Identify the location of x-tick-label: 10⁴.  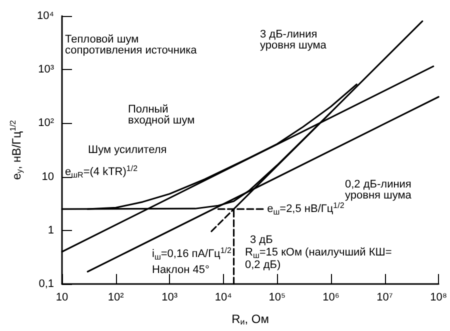
(223, 298).